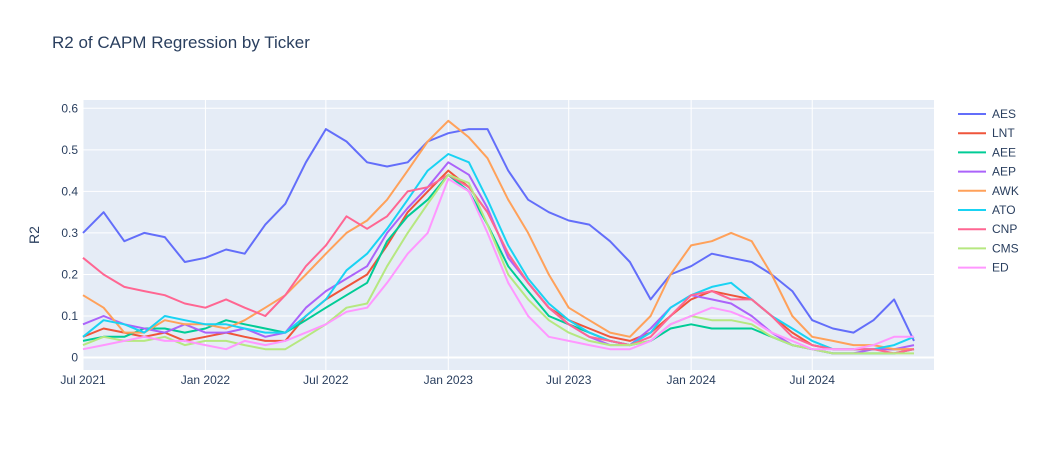  I want to click on x-tick-label: Jan 2023, so click(449, 380).